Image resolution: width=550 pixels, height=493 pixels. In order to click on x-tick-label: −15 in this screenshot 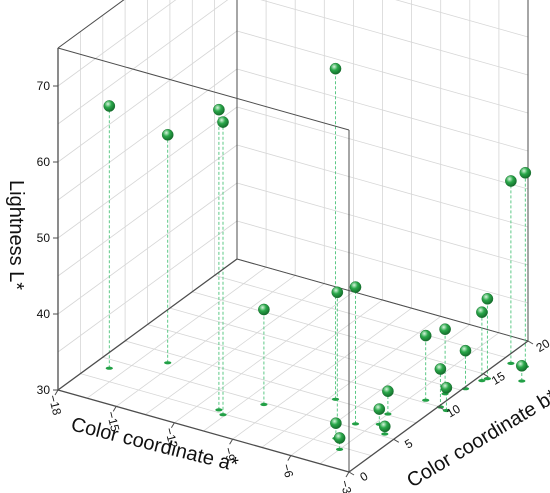, I will do `click(113, 421)`.